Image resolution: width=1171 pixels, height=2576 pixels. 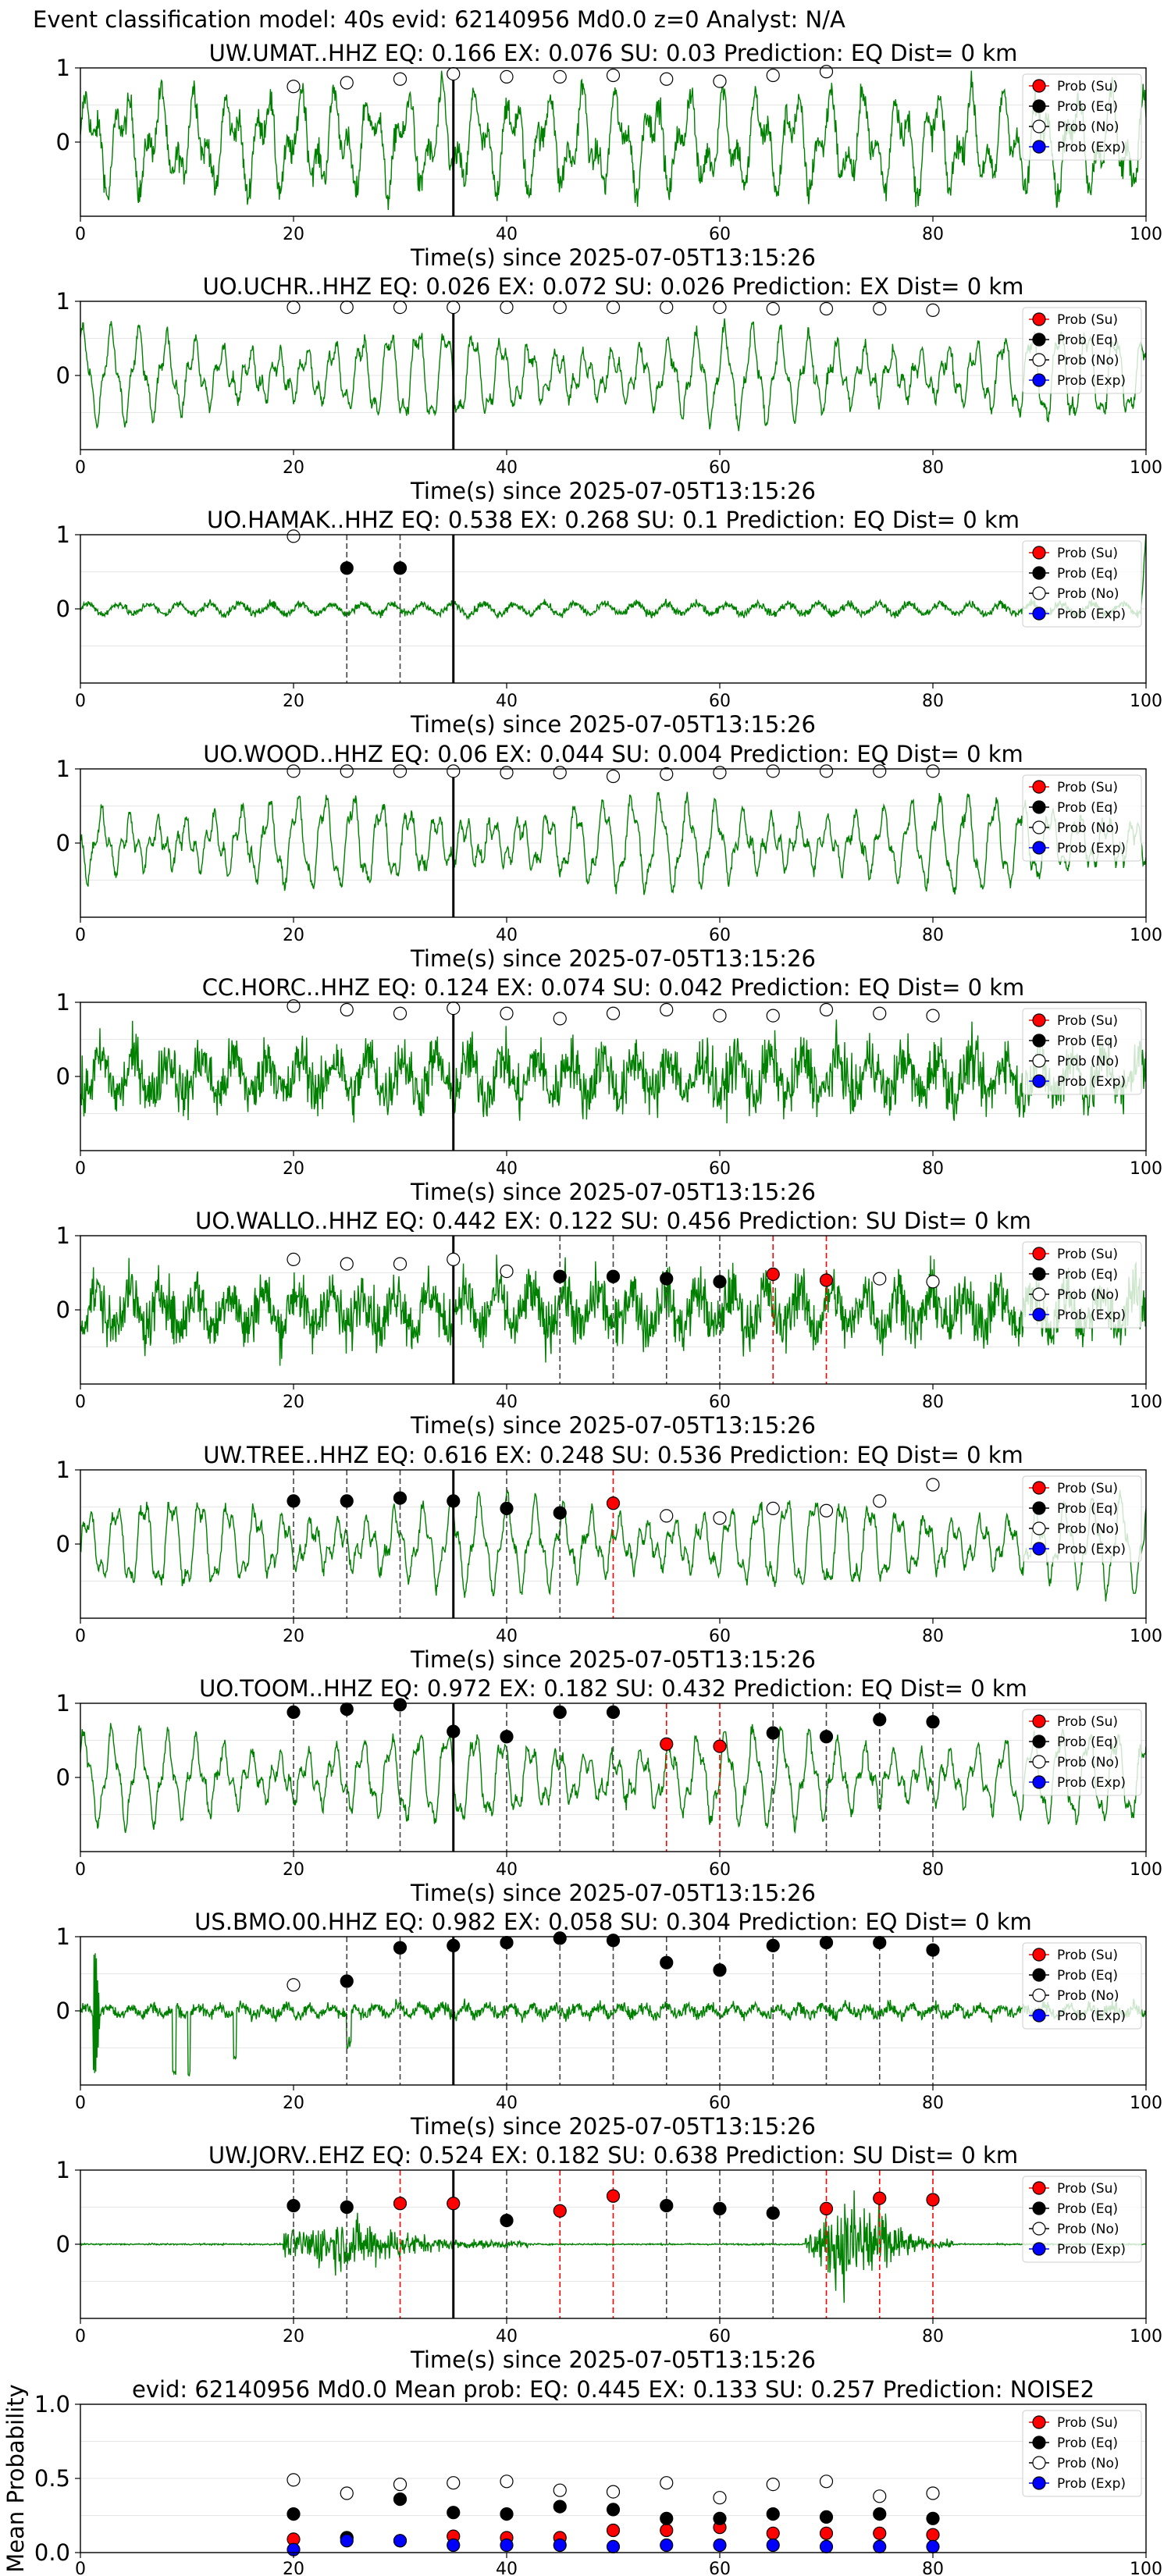 What do you see at coordinates (1039, 1955) in the screenshot?
I see `legend-marker-su` at bounding box center [1039, 1955].